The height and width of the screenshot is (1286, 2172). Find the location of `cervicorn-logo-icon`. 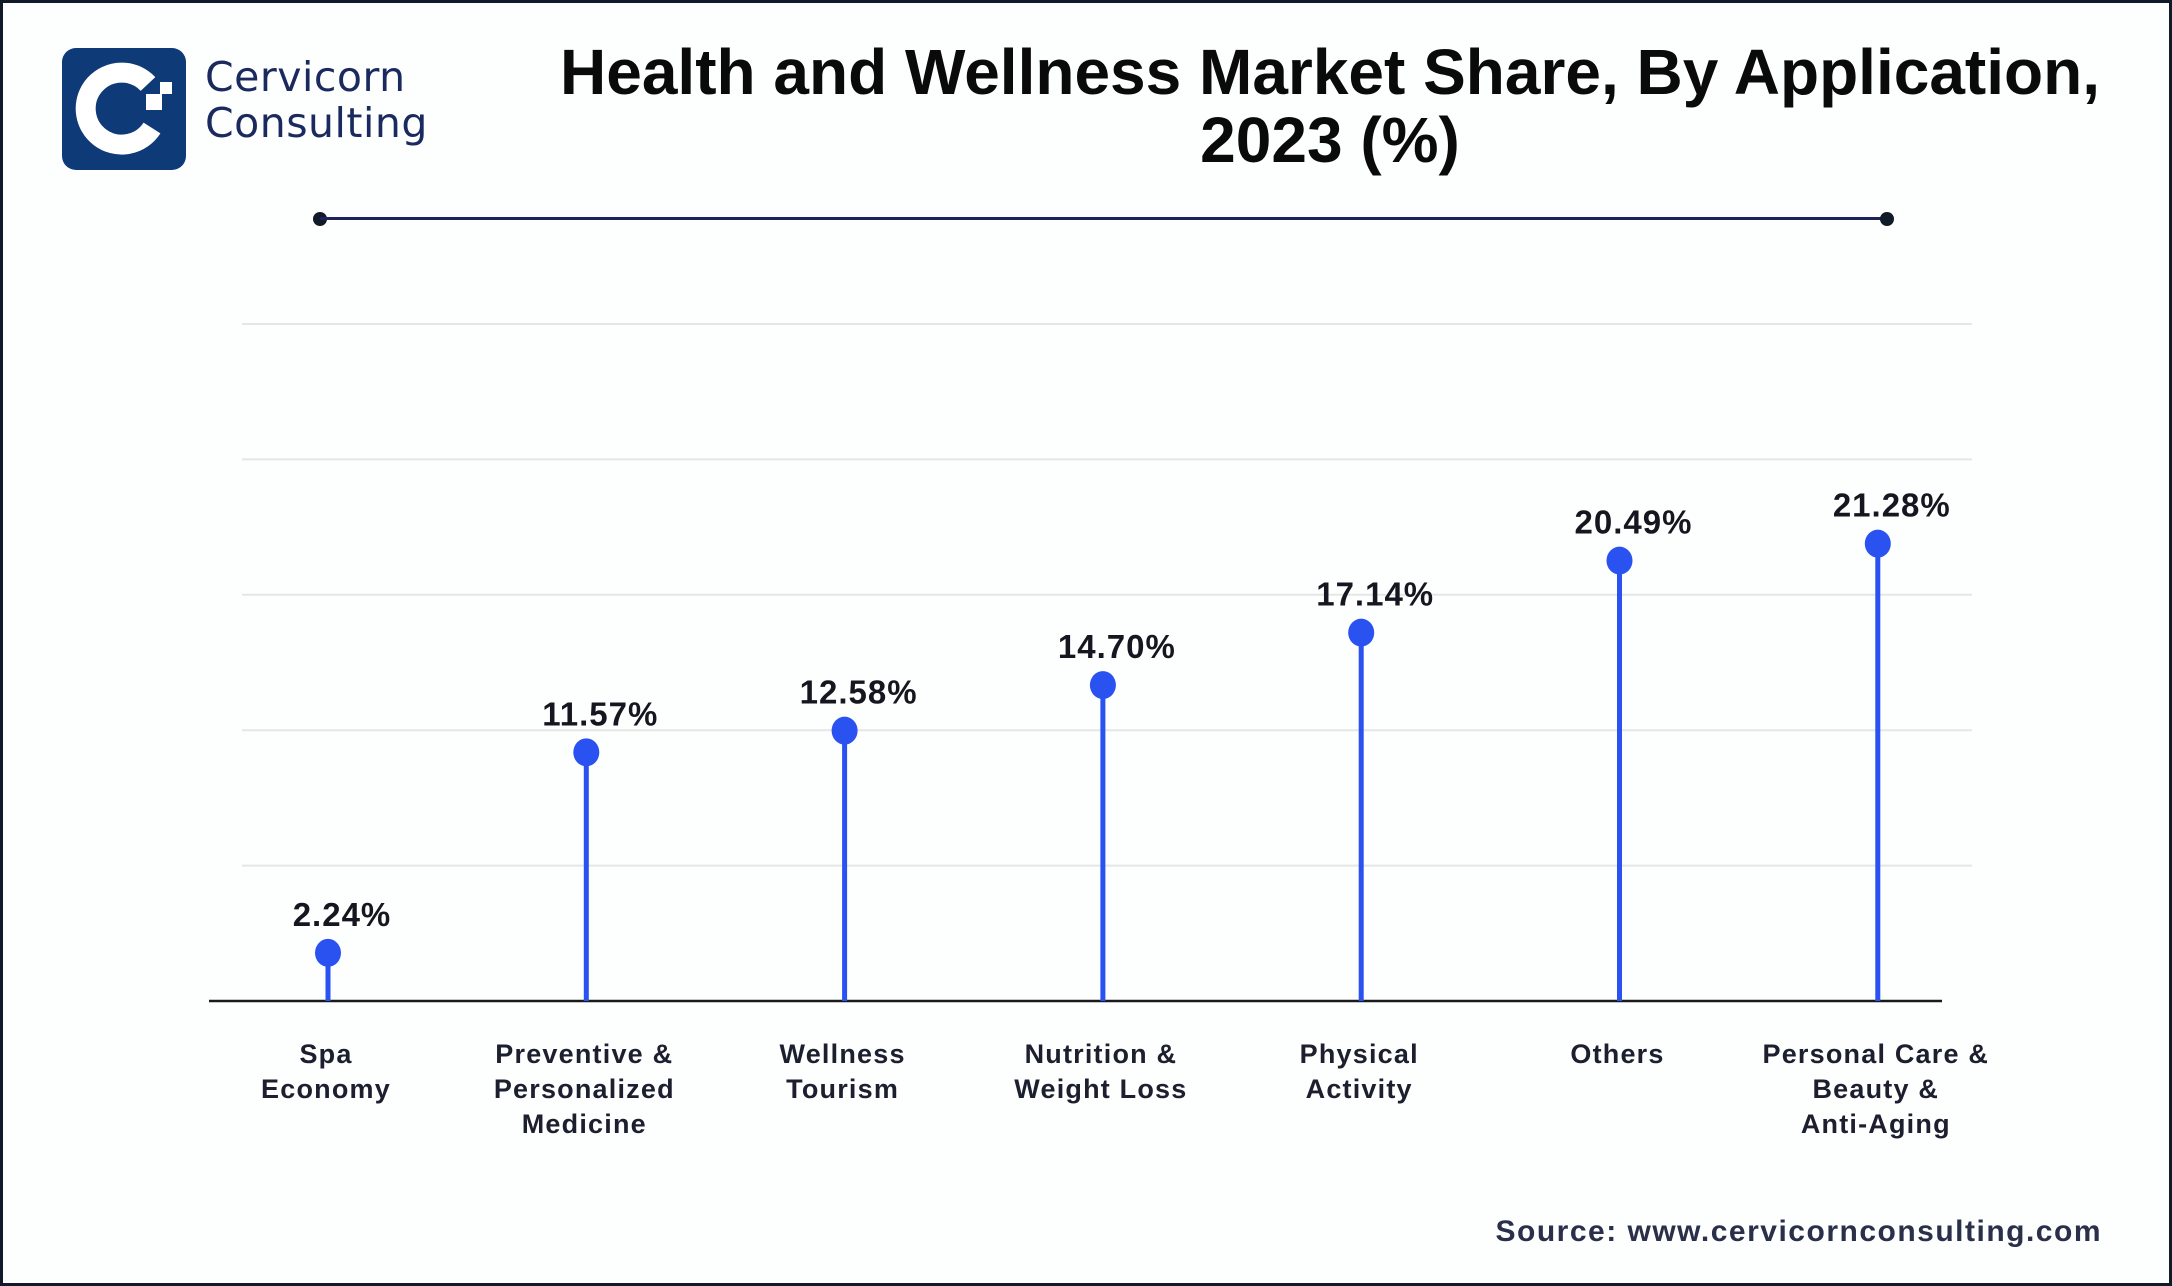

cervicorn-logo-icon is located at coordinates (124, 109).